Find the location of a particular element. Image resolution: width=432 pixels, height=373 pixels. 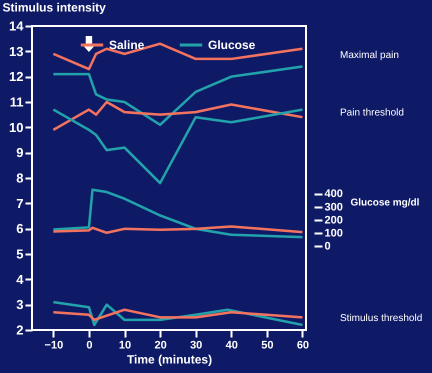

y-tick-label: 10 is located at coordinates (16, 127).